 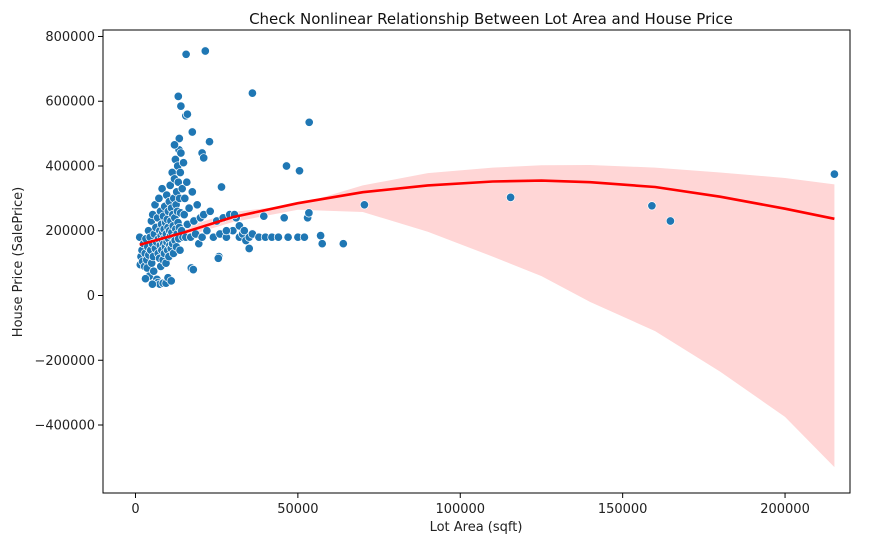 What do you see at coordinates (70, 166) in the screenshot?
I see `y-tick-label: 400000` at bounding box center [70, 166].